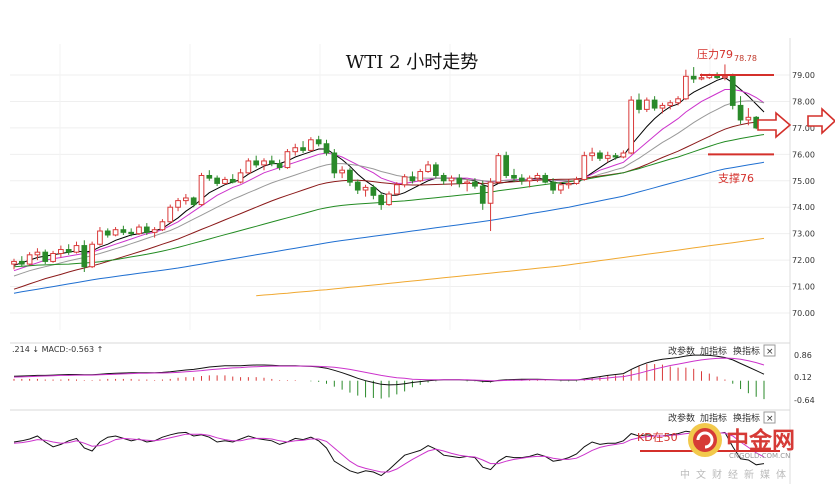 This screenshot has width=835, height=492. What do you see at coordinates (804, 400) in the screenshot?
I see `macd-tick-label: -0.64` at bounding box center [804, 400].